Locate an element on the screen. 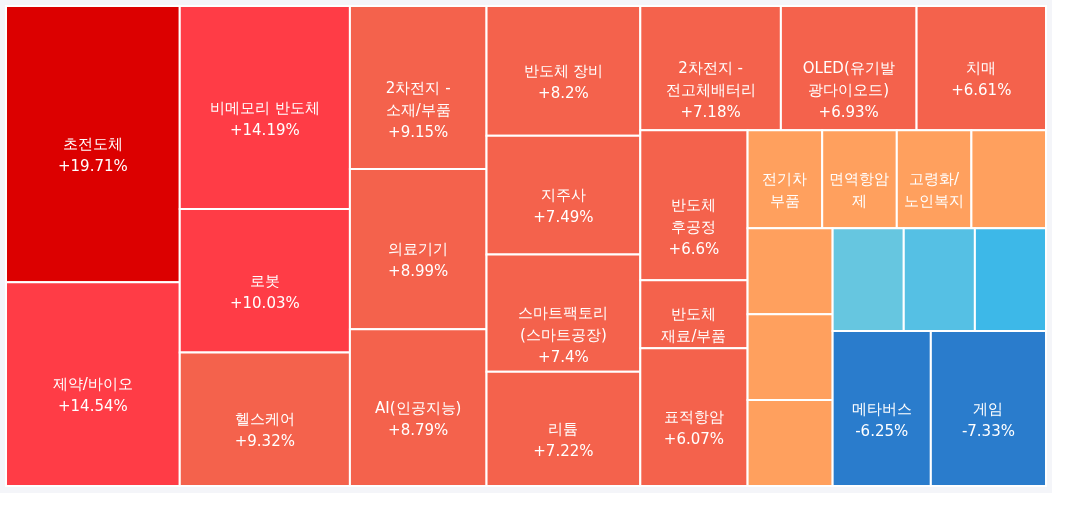  category-label: 제약/바이오 is located at coordinates (92, 384).